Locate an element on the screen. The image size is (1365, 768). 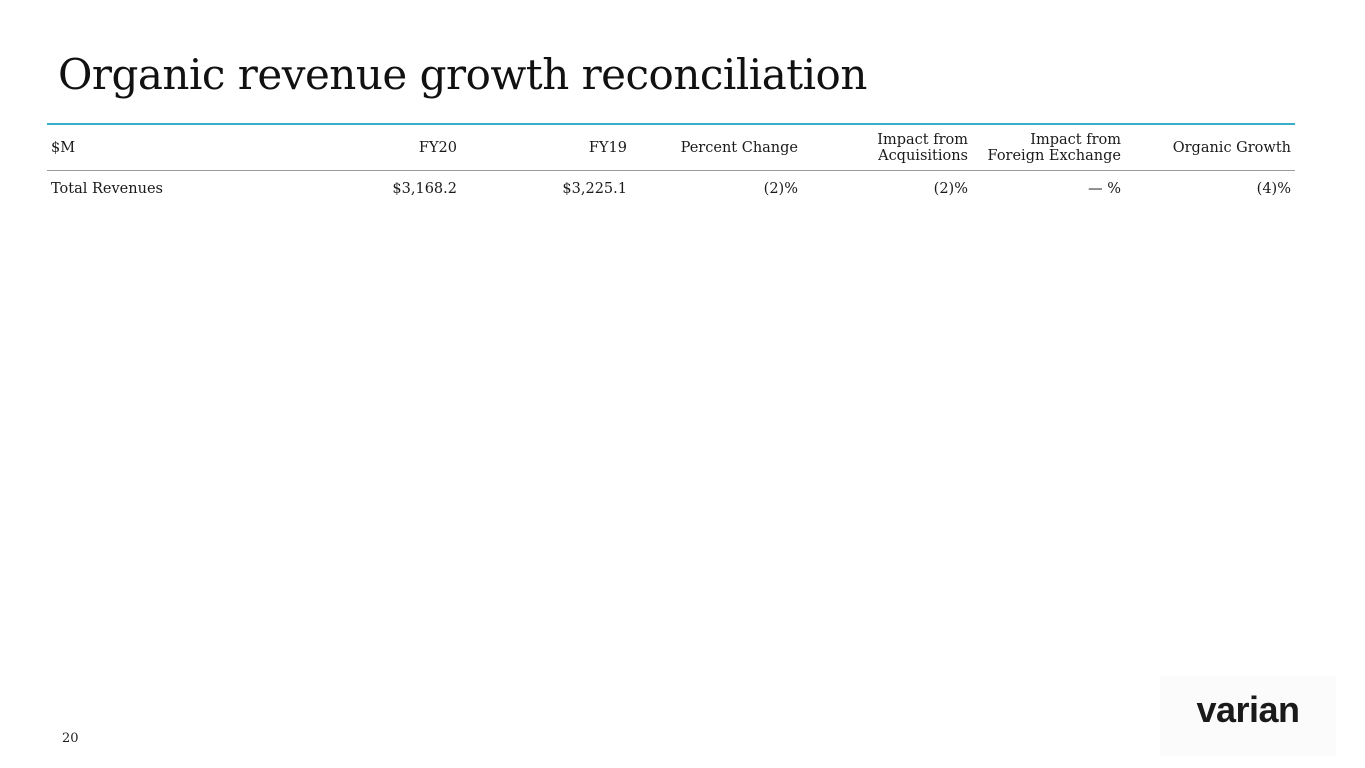
header-fx-line2: Foreign Exchange is located at coordinates (1054, 155).